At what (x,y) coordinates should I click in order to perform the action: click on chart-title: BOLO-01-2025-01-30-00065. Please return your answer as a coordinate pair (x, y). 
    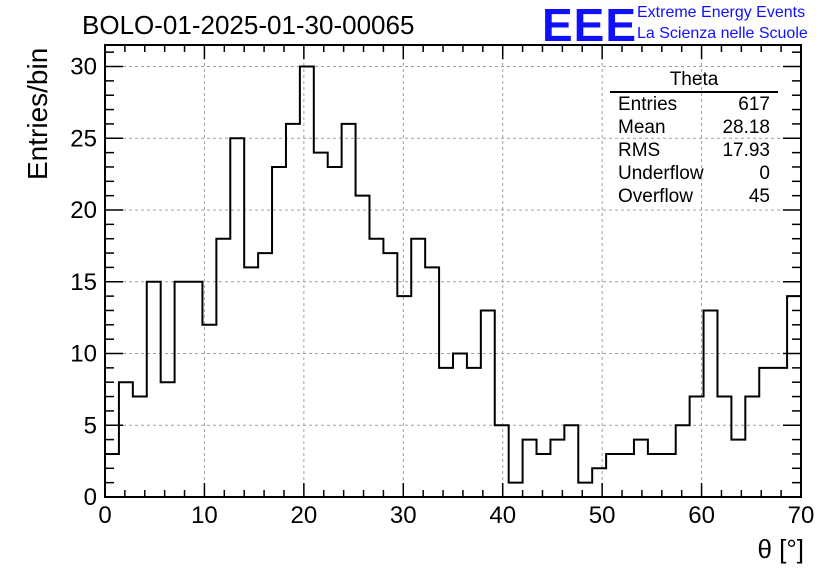
    Looking at the image, I should click on (248, 25).